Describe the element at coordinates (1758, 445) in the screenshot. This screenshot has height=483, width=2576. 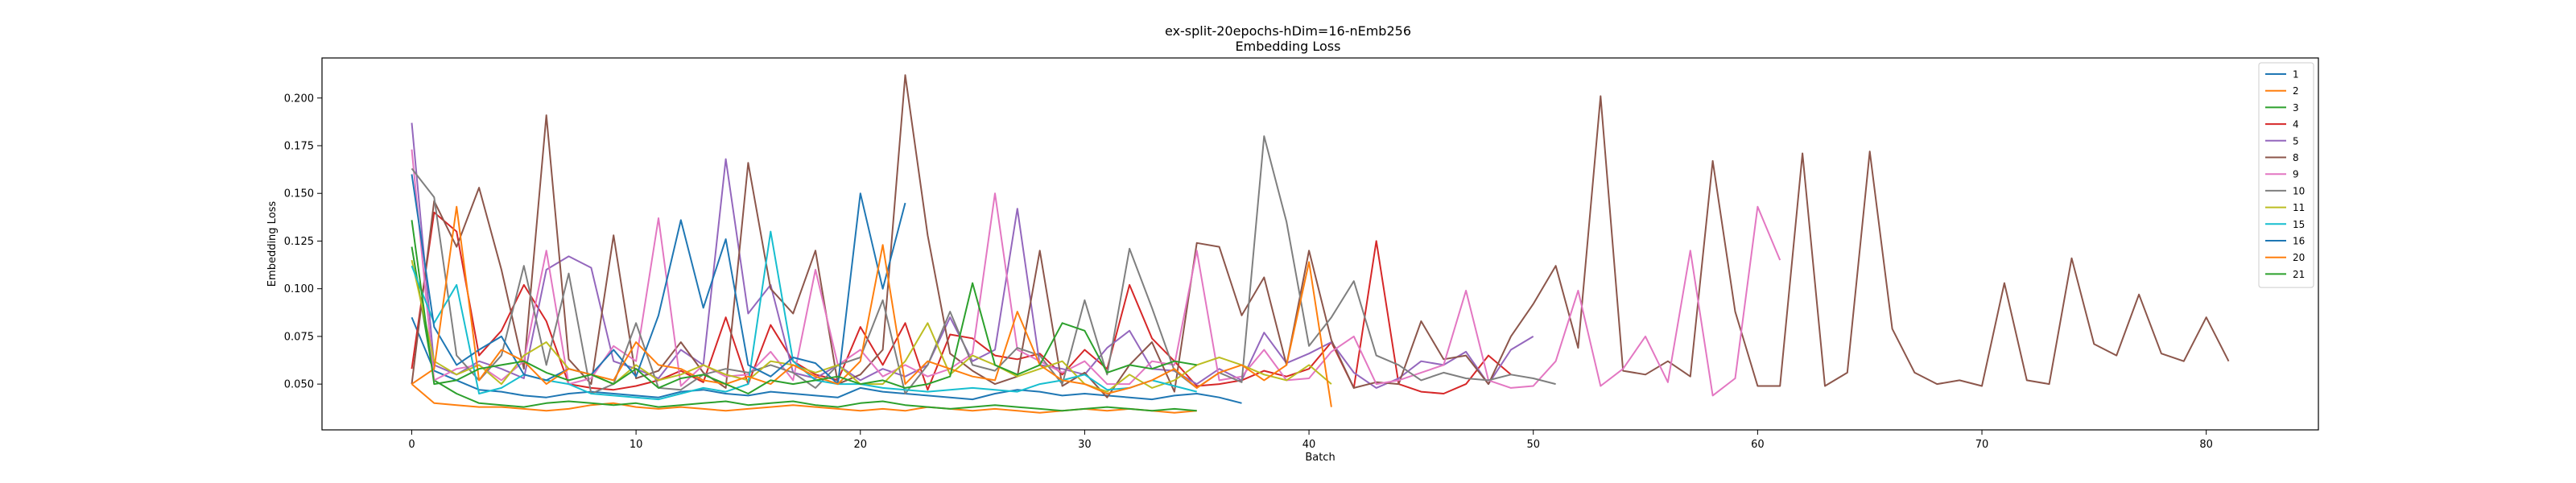
I see `x-tick-label: 60` at that location.